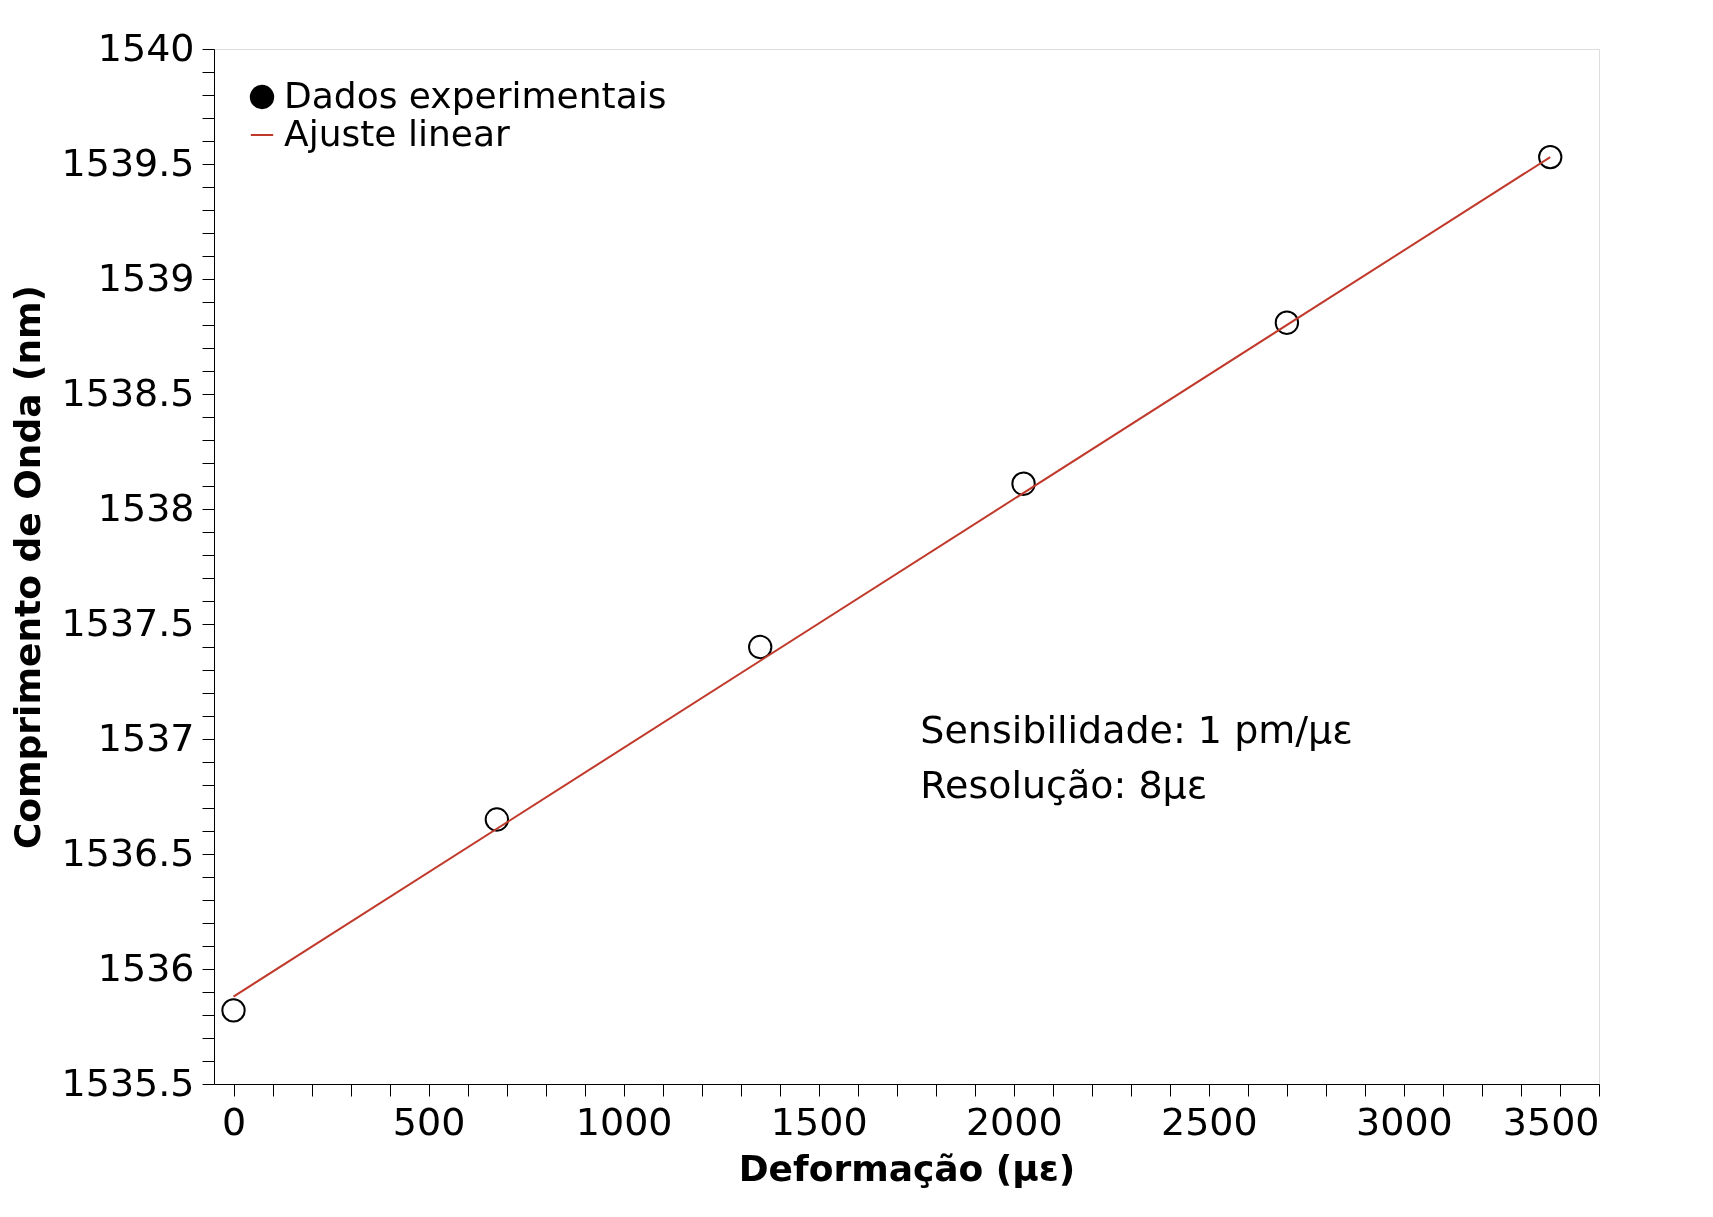 This screenshot has height=1217, width=1713. I want to click on y-tick-label: 1536.5, so click(128, 852).